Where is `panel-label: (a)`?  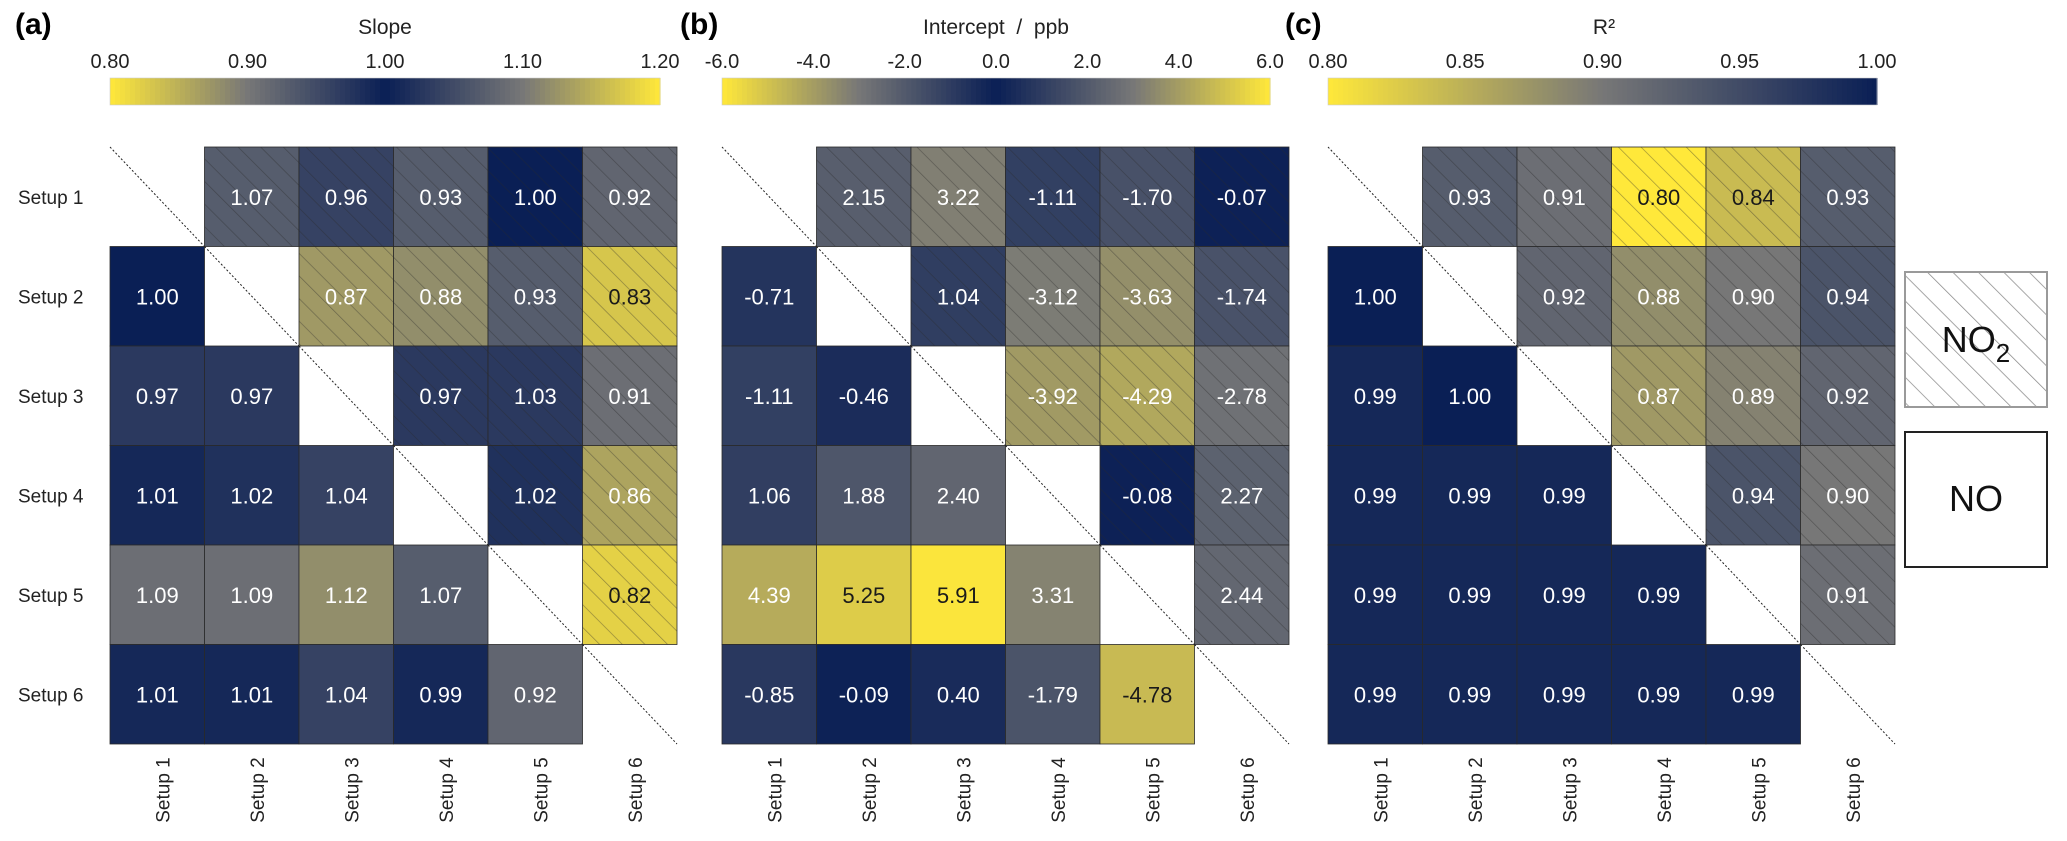
panel-label: (a) is located at coordinates (33, 24).